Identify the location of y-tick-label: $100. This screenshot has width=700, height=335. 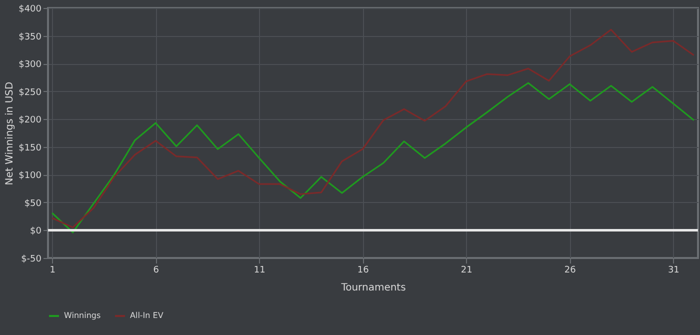
(30, 176).